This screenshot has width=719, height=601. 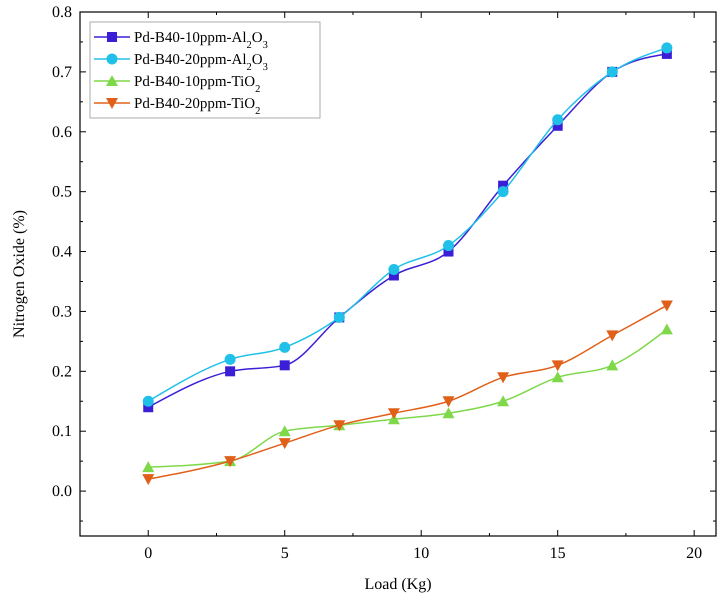 What do you see at coordinates (62, 12) in the screenshot?
I see `y-tick-label: 0.8` at bounding box center [62, 12].